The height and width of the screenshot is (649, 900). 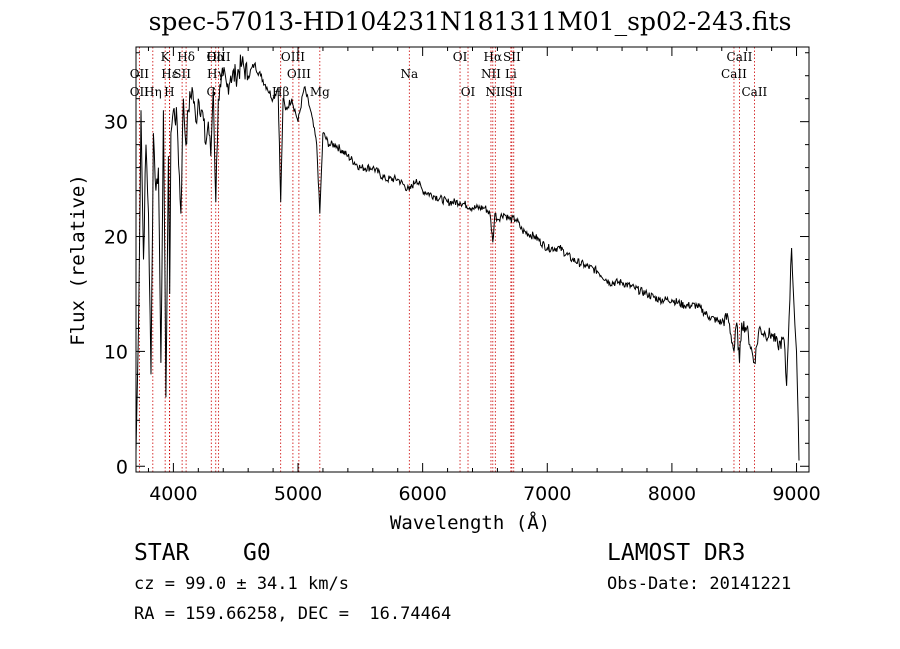 What do you see at coordinates (547, 494) in the screenshot?
I see `x-tick-label: 7000` at bounding box center [547, 494].